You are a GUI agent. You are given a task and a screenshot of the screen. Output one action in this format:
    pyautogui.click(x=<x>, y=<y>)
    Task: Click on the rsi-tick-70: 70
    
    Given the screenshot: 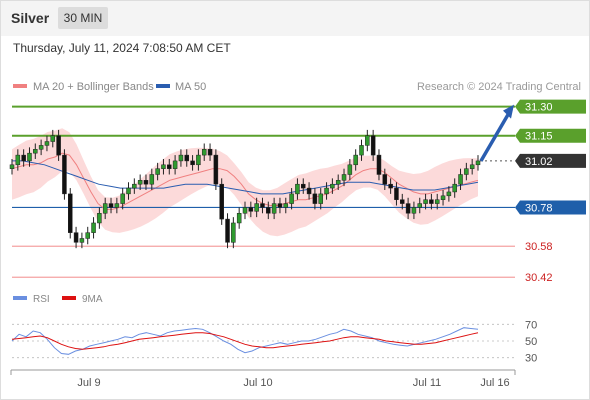 What is the action you would take?
    pyautogui.click(x=531, y=325)
    